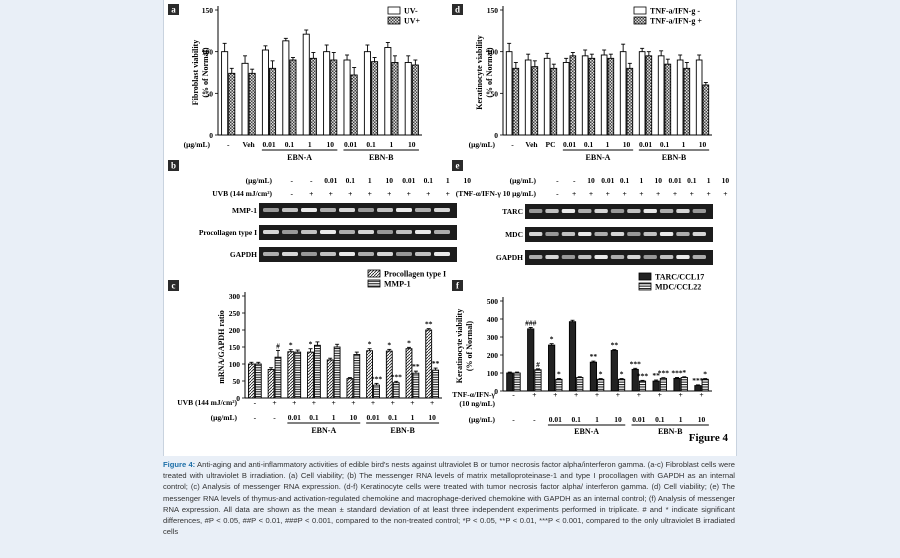 Image resolution: width=900 pixels, height=558 pixels. Describe the element at coordinates (557, 180) in the screenshot. I see `panel-e-row0-cell-0: -` at that location.